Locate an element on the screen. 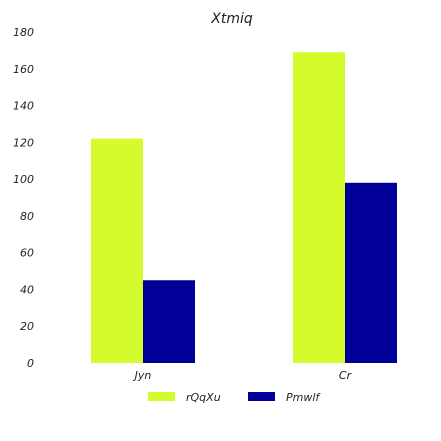  y-tick-label: 160 is located at coordinates (23, 69).